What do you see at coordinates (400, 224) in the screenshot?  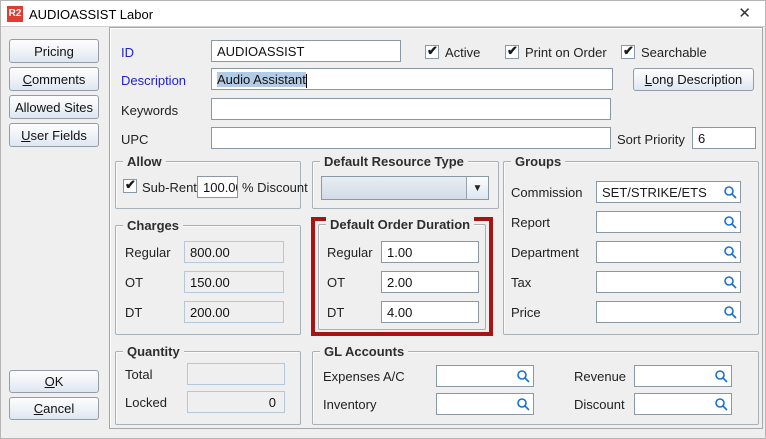 I see `default-order-duration-title: Default Order Duration` at bounding box center [400, 224].